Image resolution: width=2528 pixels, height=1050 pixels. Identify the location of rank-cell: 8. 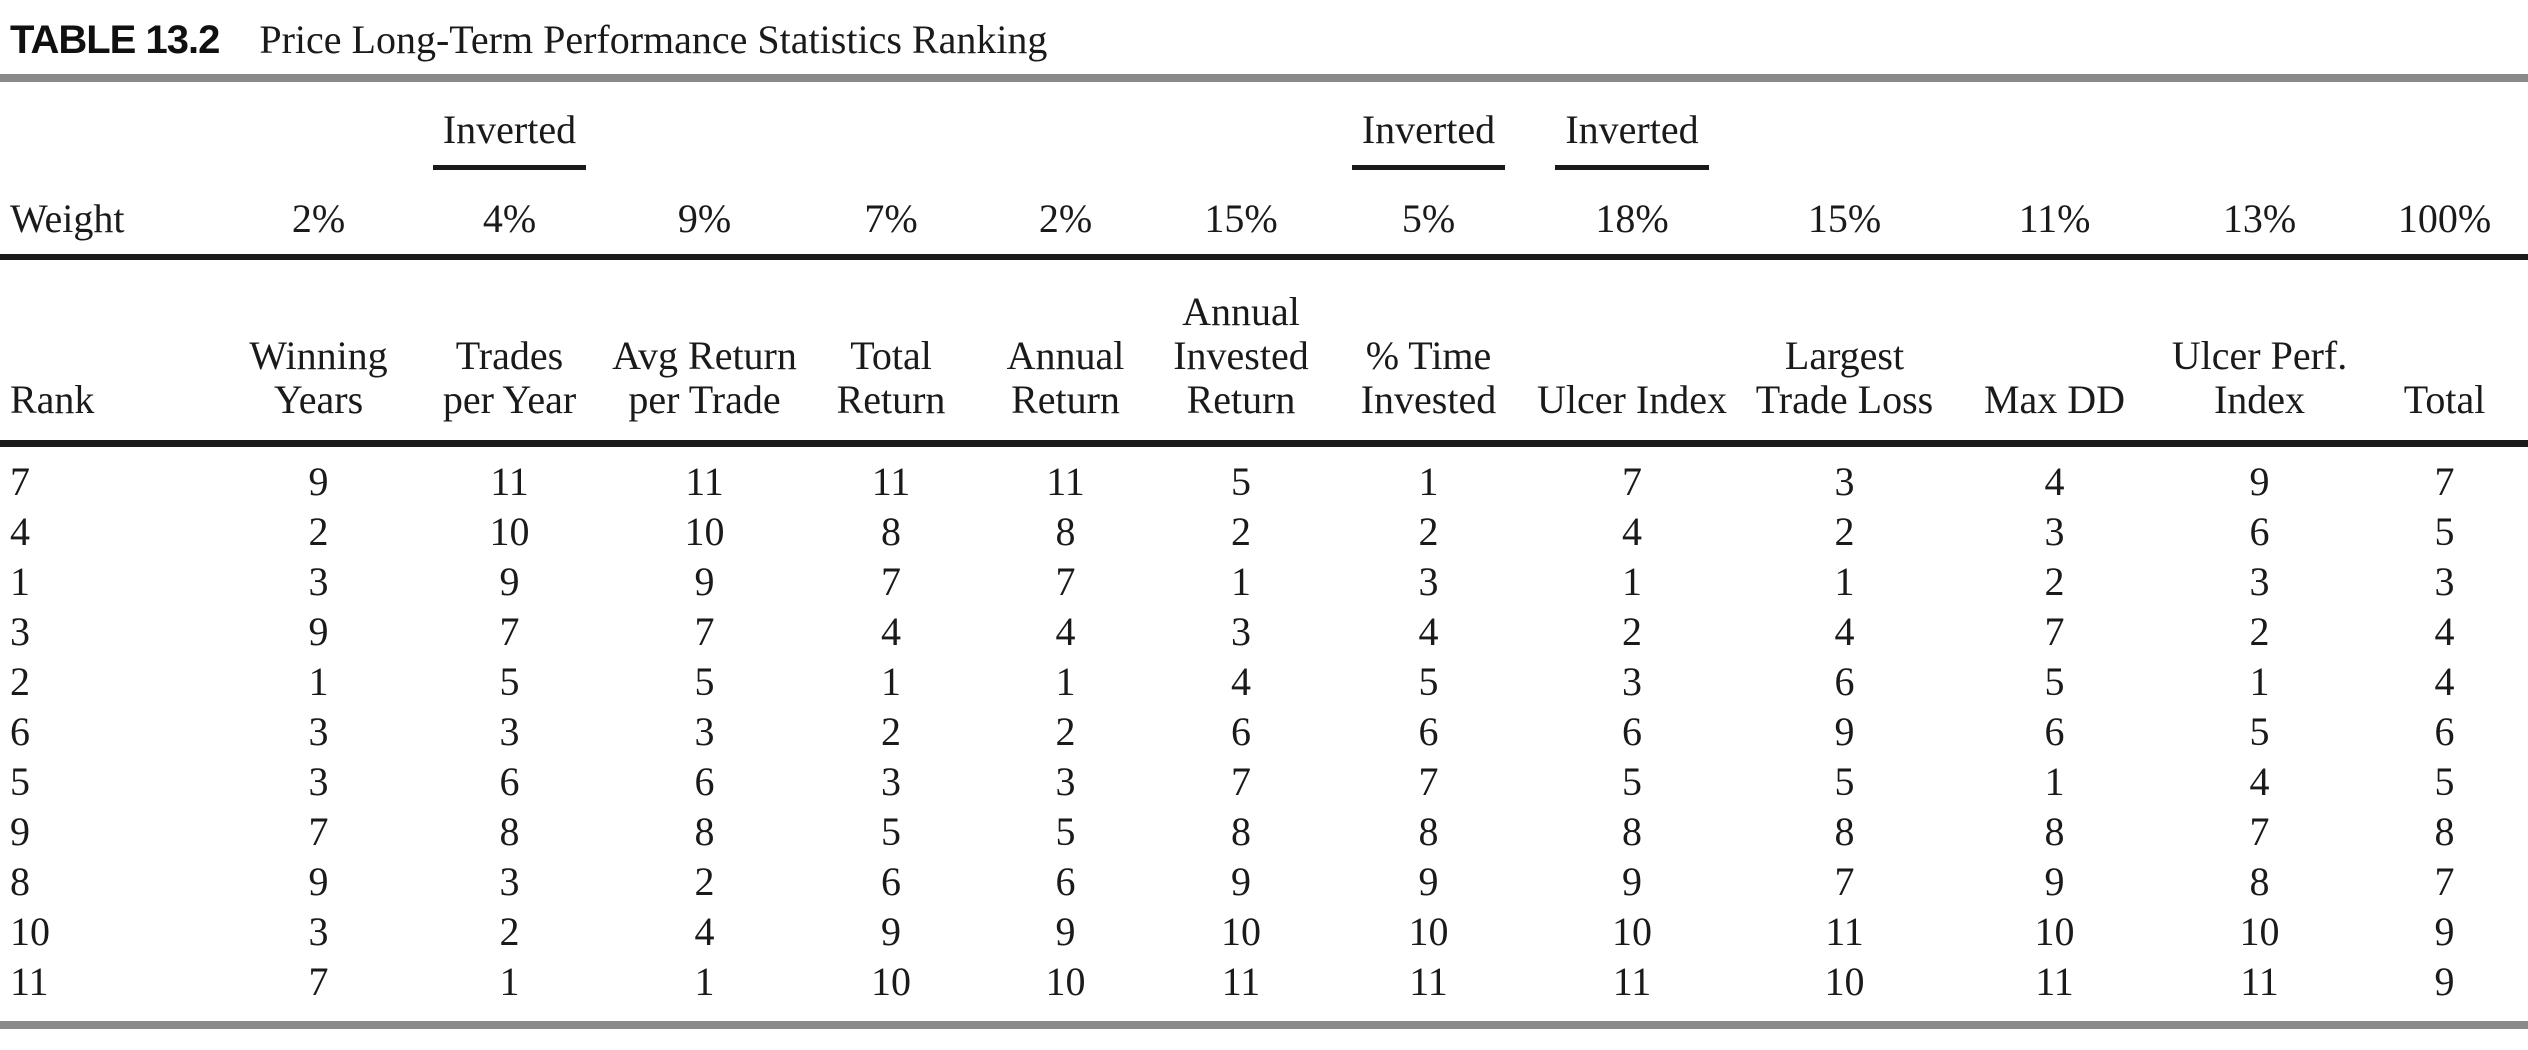
(20, 881).